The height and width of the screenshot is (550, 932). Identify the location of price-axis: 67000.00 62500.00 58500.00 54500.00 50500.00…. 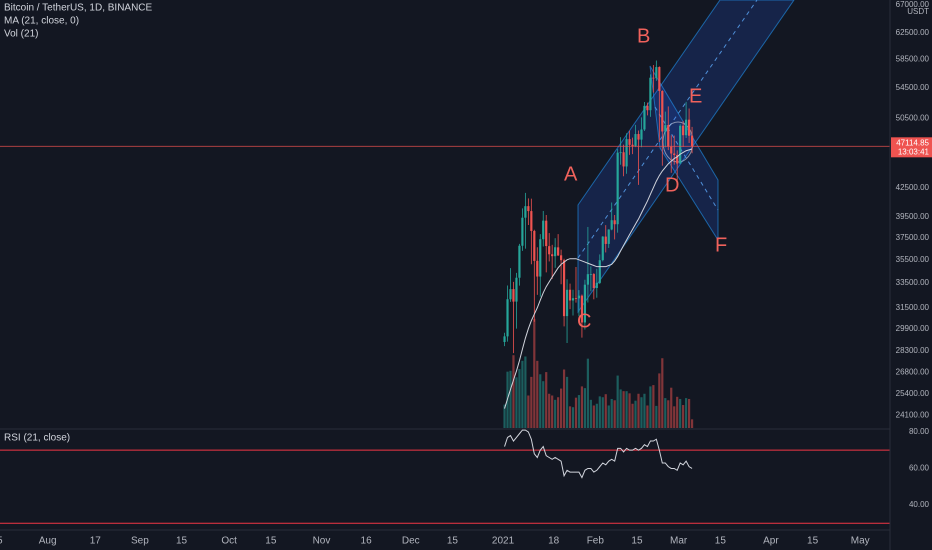
(911, 254).